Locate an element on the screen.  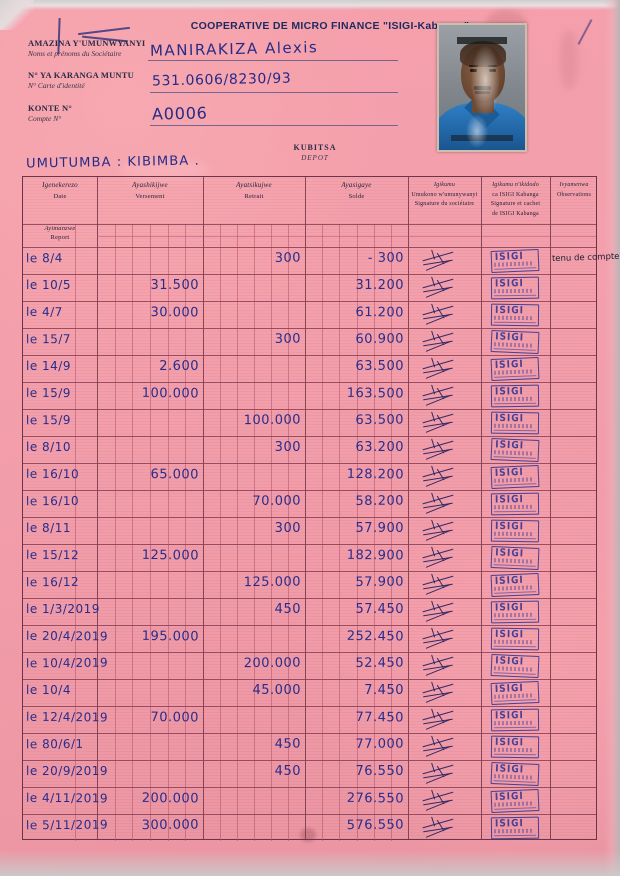
field-identity-rule is located at coordinates (274, 92).